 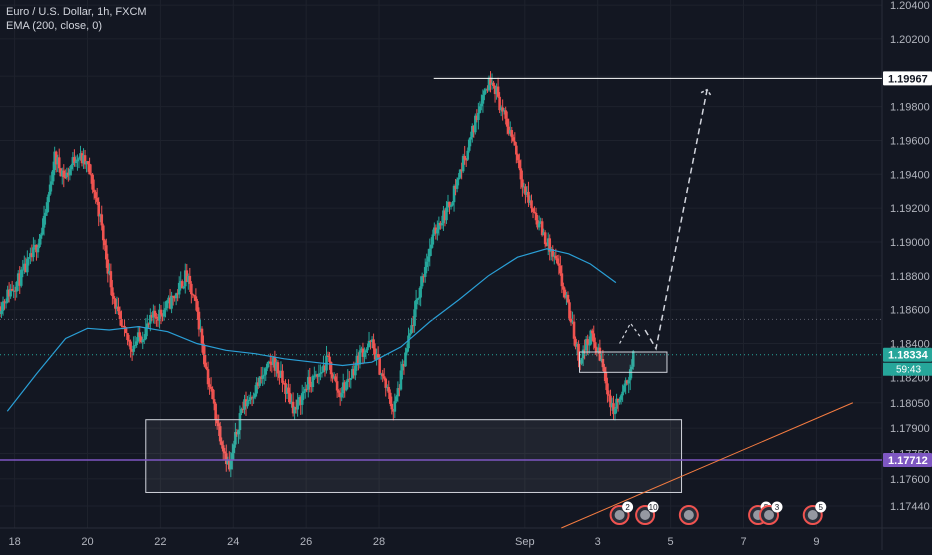 I want to click on event-count-badge: 10, so click(x=653, y=507).